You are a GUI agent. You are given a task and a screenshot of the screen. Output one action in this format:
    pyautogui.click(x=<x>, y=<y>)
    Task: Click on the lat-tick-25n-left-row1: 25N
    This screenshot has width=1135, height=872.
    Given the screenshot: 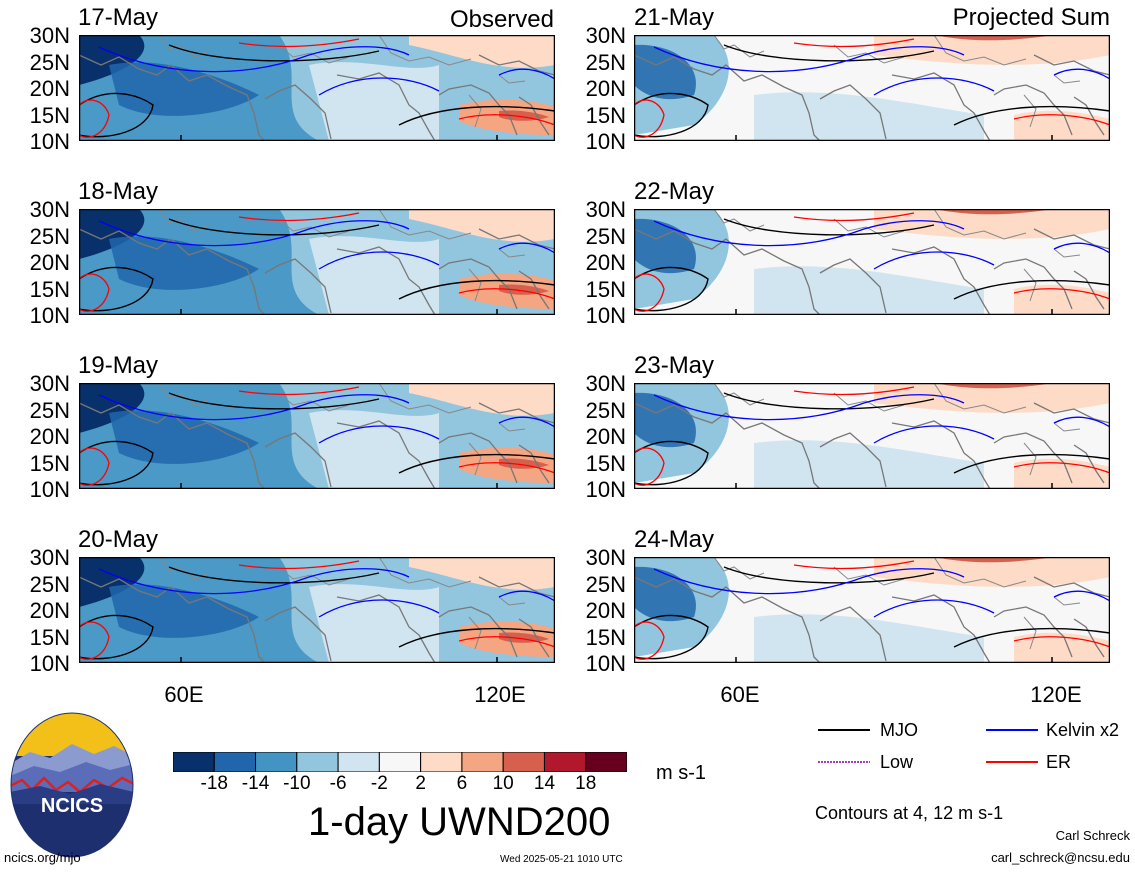 What is the action you would take?
    pyautogui.click(x=49, y=62)
    